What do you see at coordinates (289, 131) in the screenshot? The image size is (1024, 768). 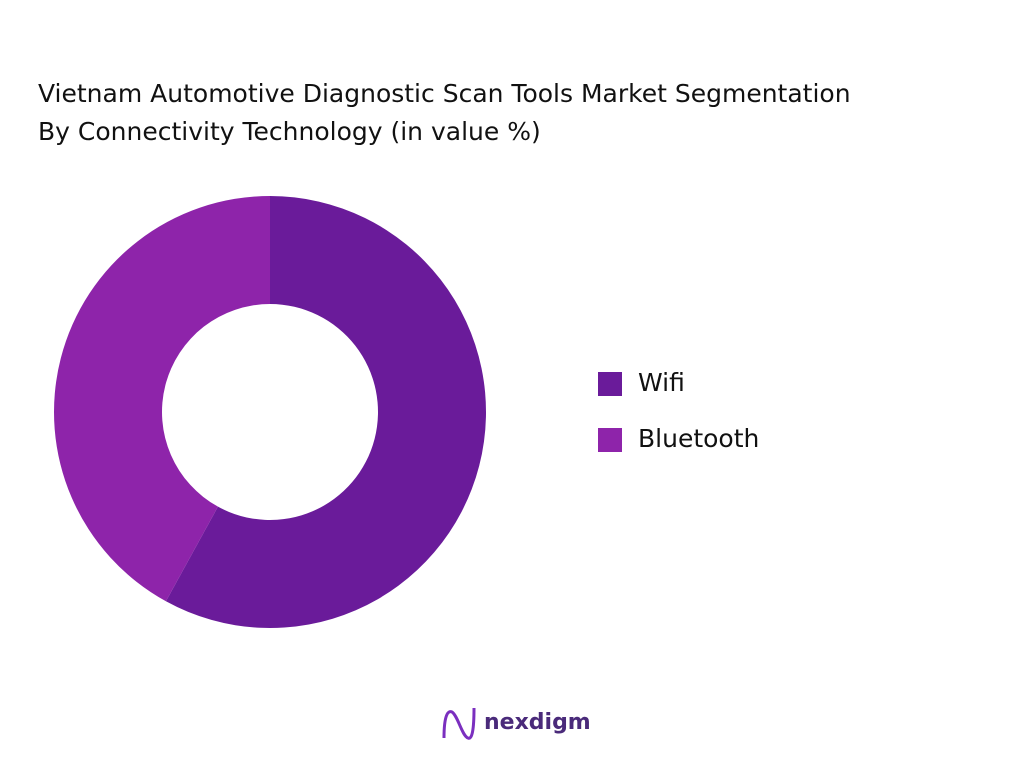 I see `chart-subtitle: By Connectivity Technology (in value %)` at bounding box center [289, 131].